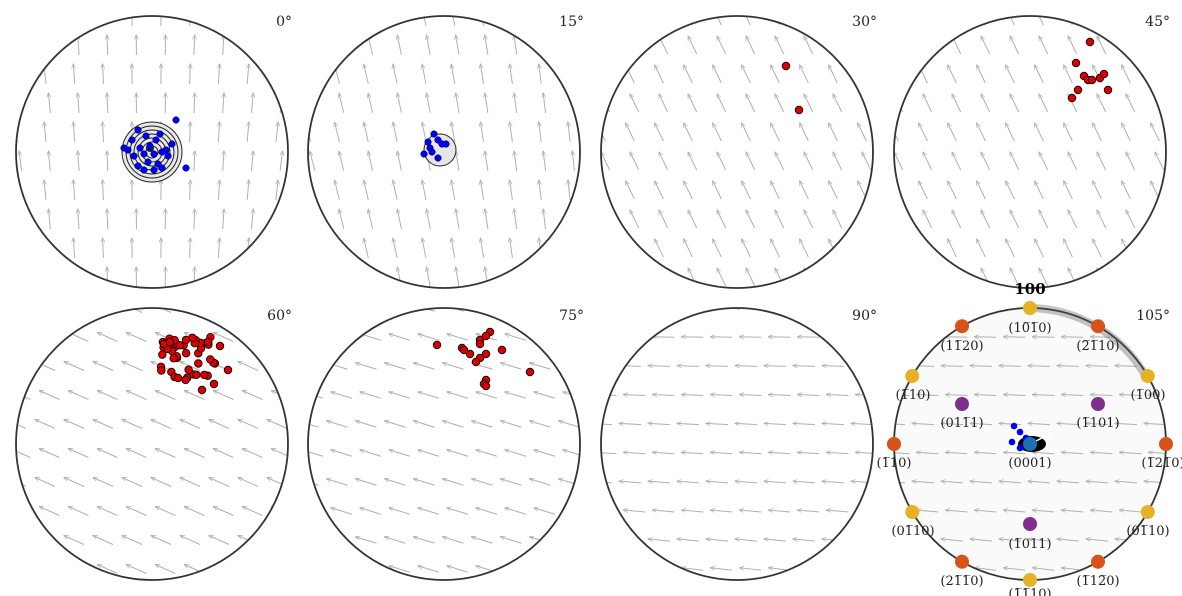 The height and width of the screenshot is (596, 1182). What do you see at coordinates (1147, 531) in the screenshot?
I see `pole-label: (01̅10)` at bounding box center [1147, 531].